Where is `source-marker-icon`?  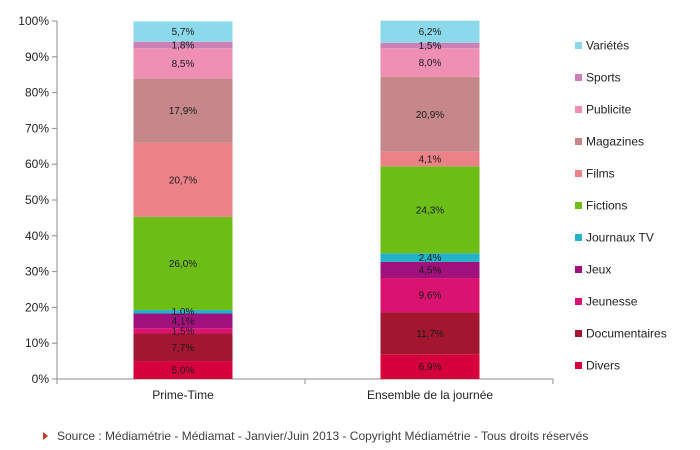 source-marker-icon is located at coordinates (45, 436).